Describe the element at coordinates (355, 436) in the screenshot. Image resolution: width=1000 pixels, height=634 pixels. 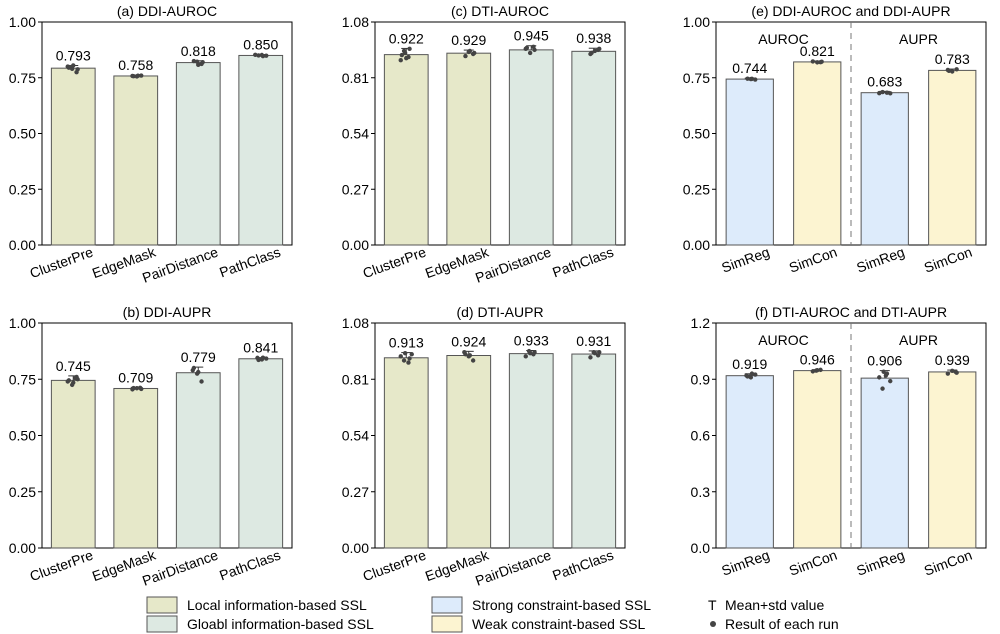
I see `y-tick-label: 0.54` at that location.